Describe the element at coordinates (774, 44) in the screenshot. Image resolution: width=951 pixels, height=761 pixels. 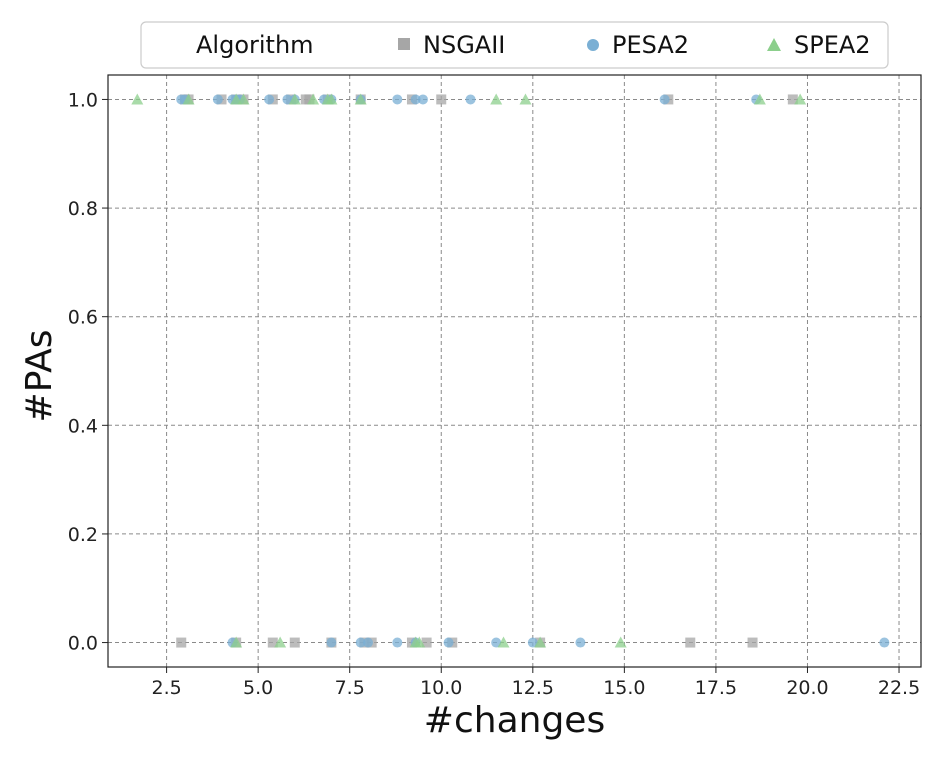
I see `legend-marker-spea2` at that location.